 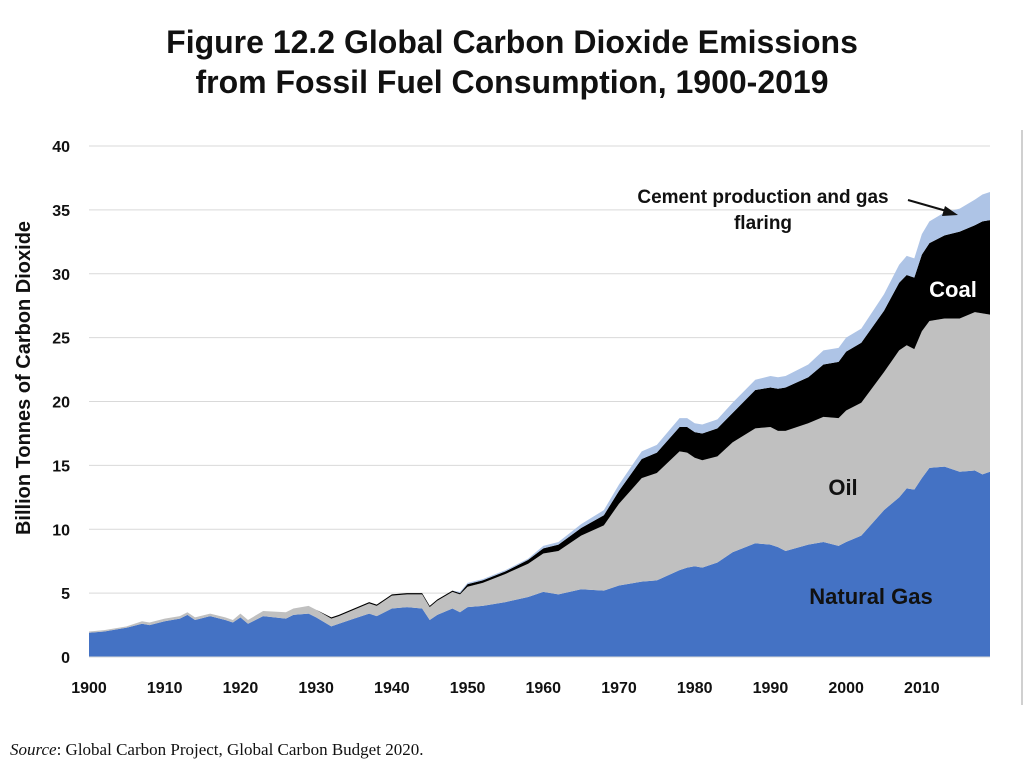 What do you see at coordinates (1022, 417) in the screenshot?
I see `slide-edge-divider` at bounding box center [1022, 417].